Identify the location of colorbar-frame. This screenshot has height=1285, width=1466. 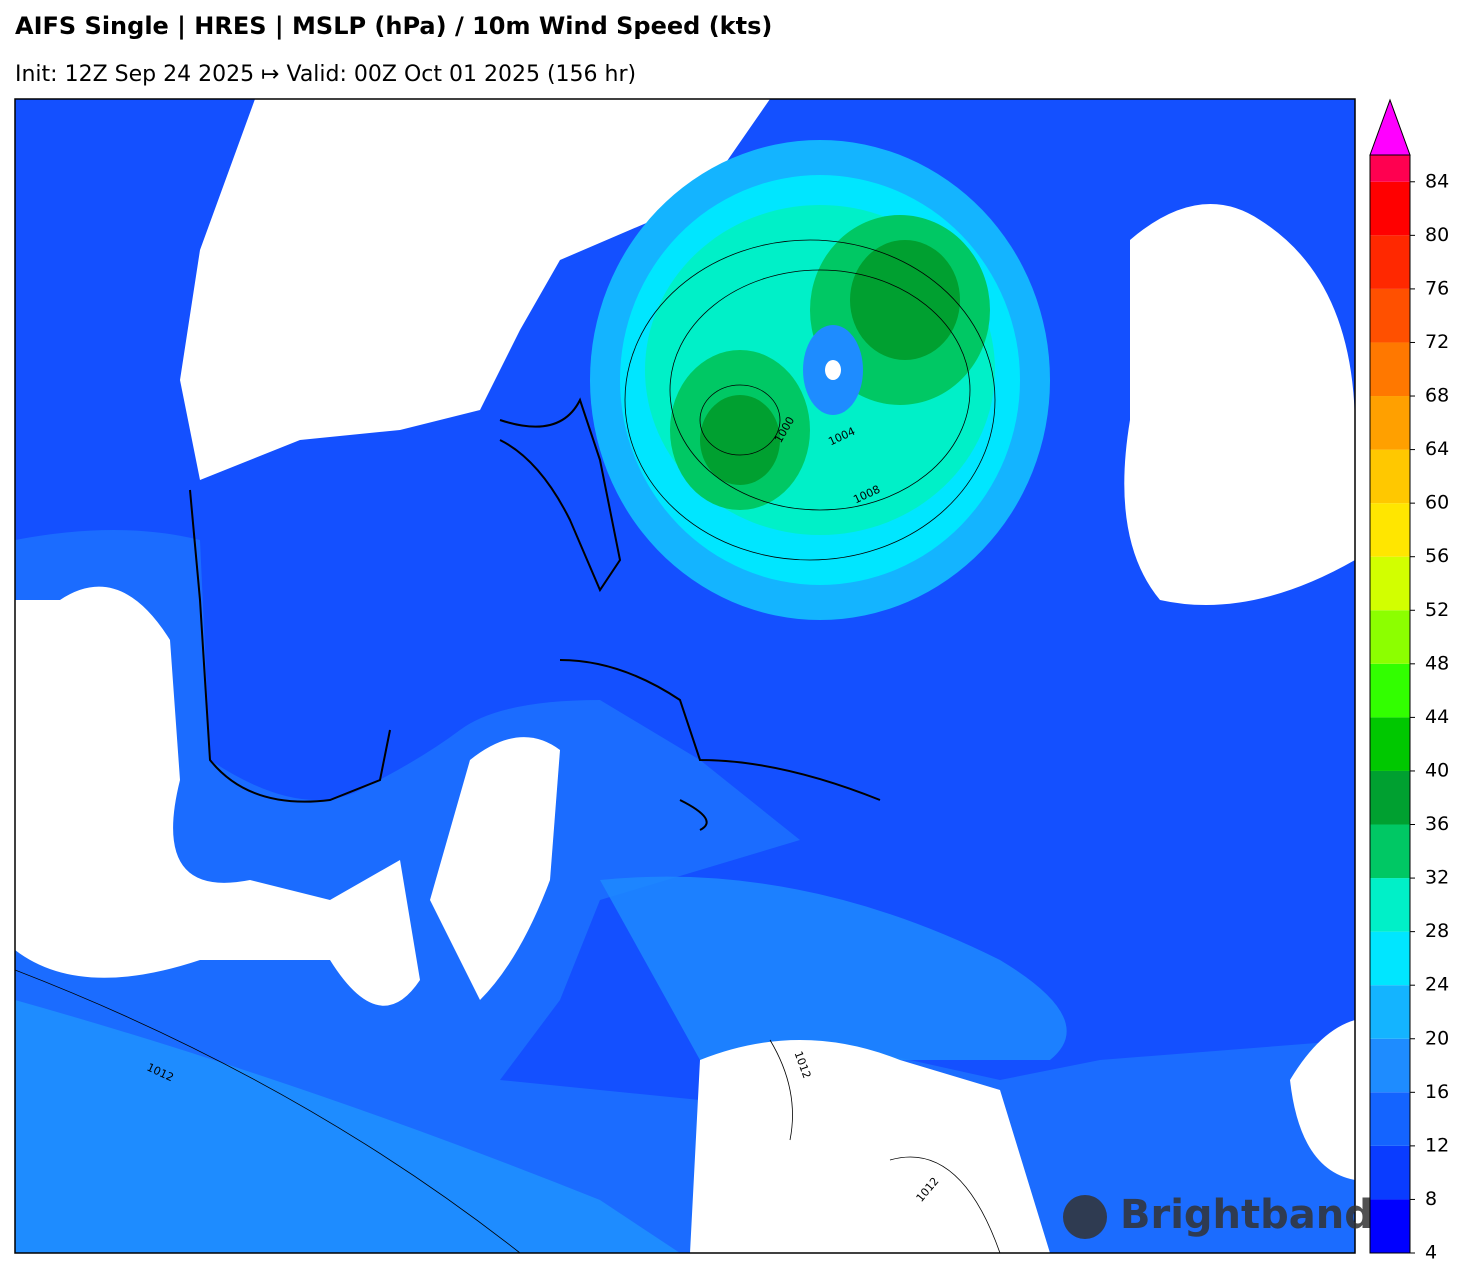
(1390, 704).